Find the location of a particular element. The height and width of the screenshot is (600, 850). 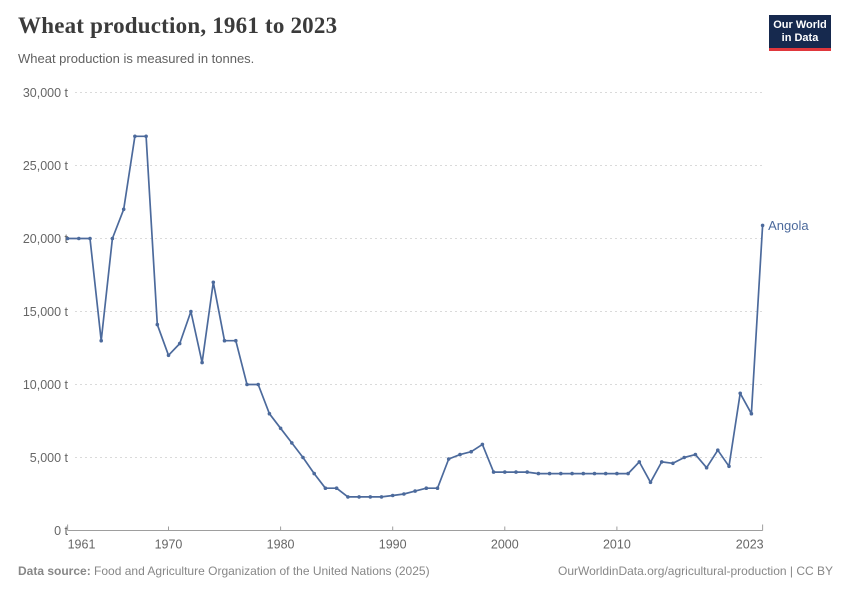

chart-subtitle: Wheat production is measured in tonnes. is located at coordinates (136, 58).